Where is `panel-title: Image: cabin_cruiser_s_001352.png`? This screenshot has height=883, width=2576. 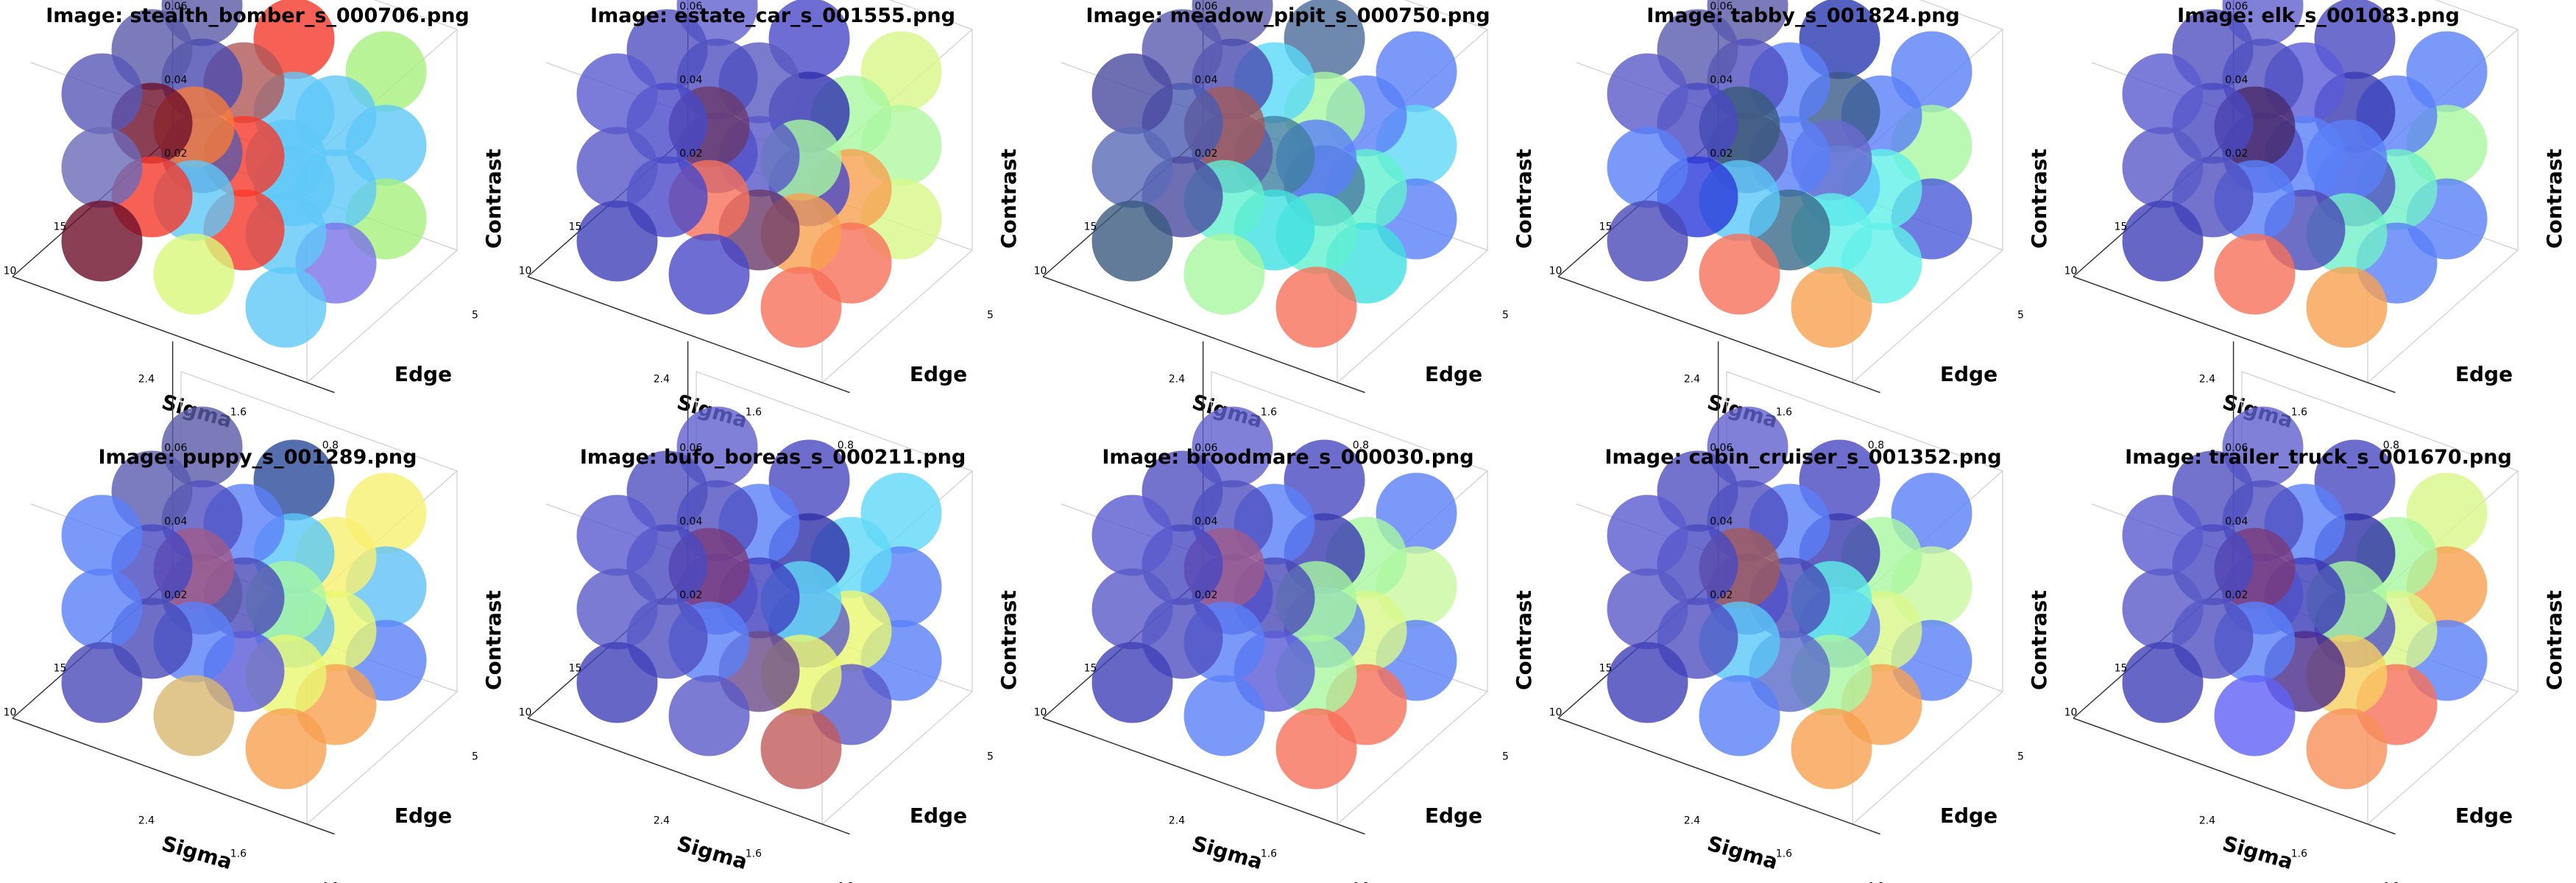
panel-title: Image: cabin_cruiser_s_001352.png is located at coordinates (1803, 457).